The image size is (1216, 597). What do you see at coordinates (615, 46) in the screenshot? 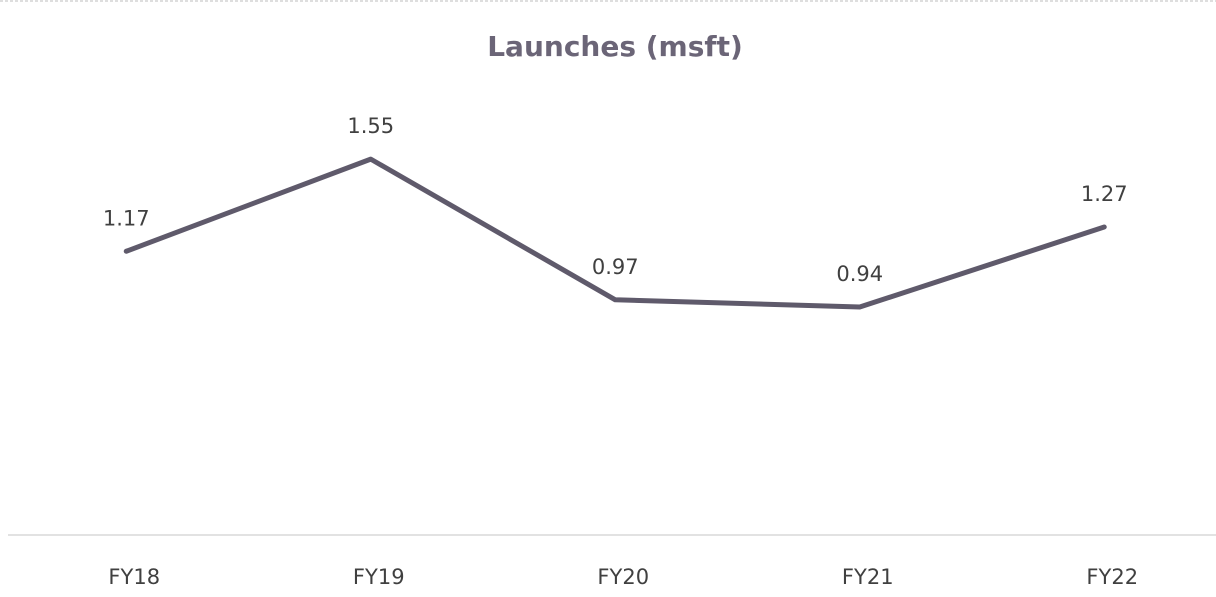
I see `chart-title: Launches (msft)` at bounding box center [615, 46].